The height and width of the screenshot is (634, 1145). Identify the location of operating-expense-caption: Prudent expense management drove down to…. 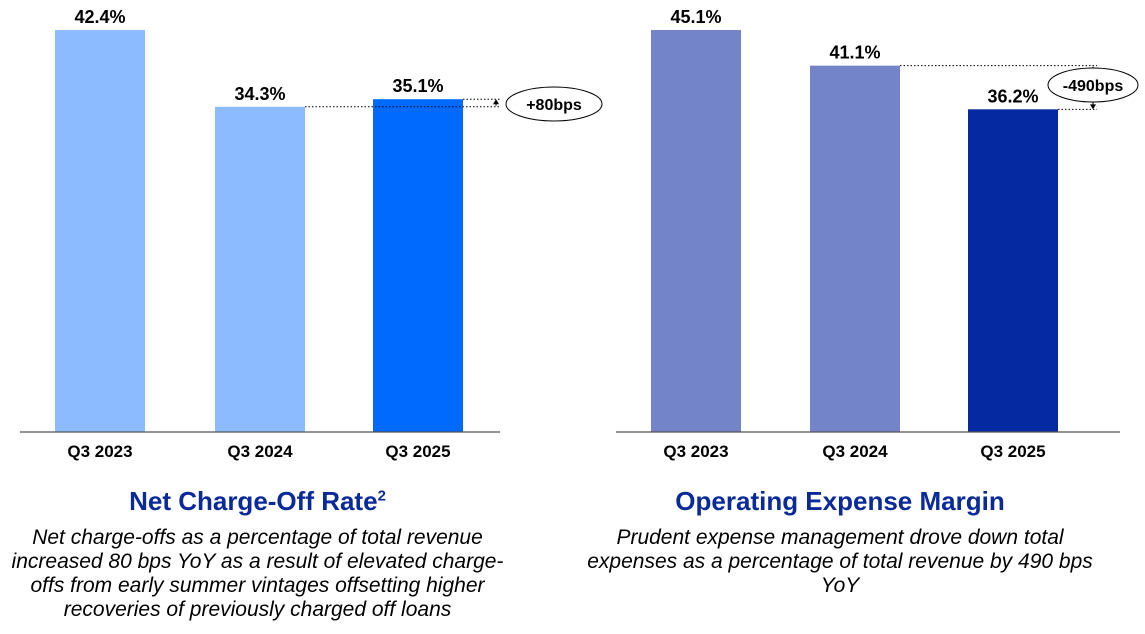
(840, 561).